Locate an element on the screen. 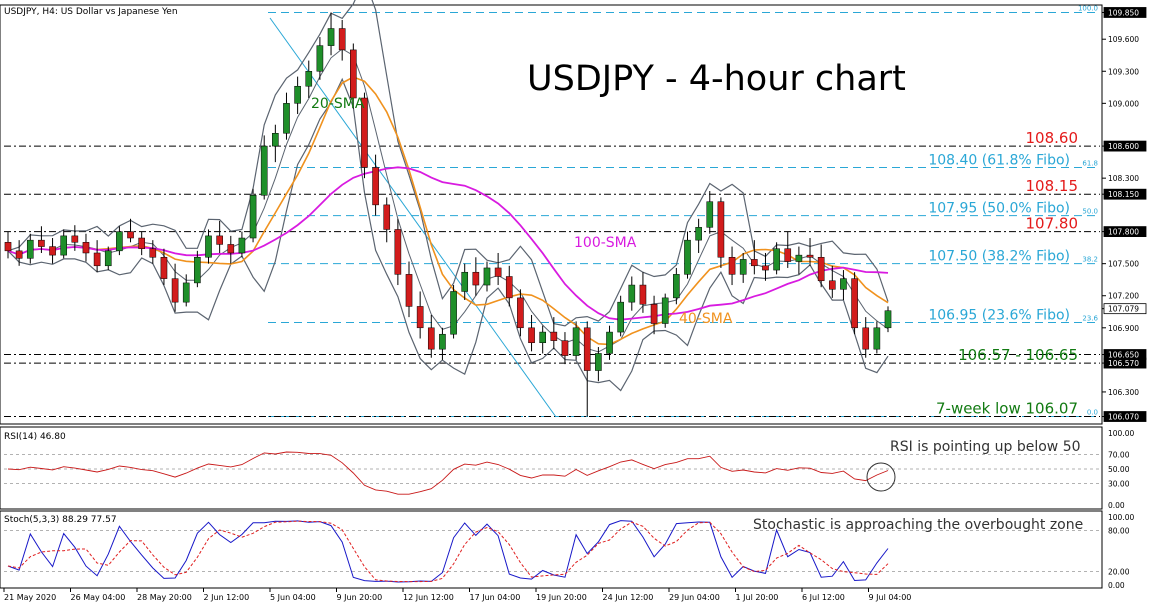 This screenshot has width=1149, height=607. time-tick-label: 19 Jun 20:00 is located at coordinates (561, 597).